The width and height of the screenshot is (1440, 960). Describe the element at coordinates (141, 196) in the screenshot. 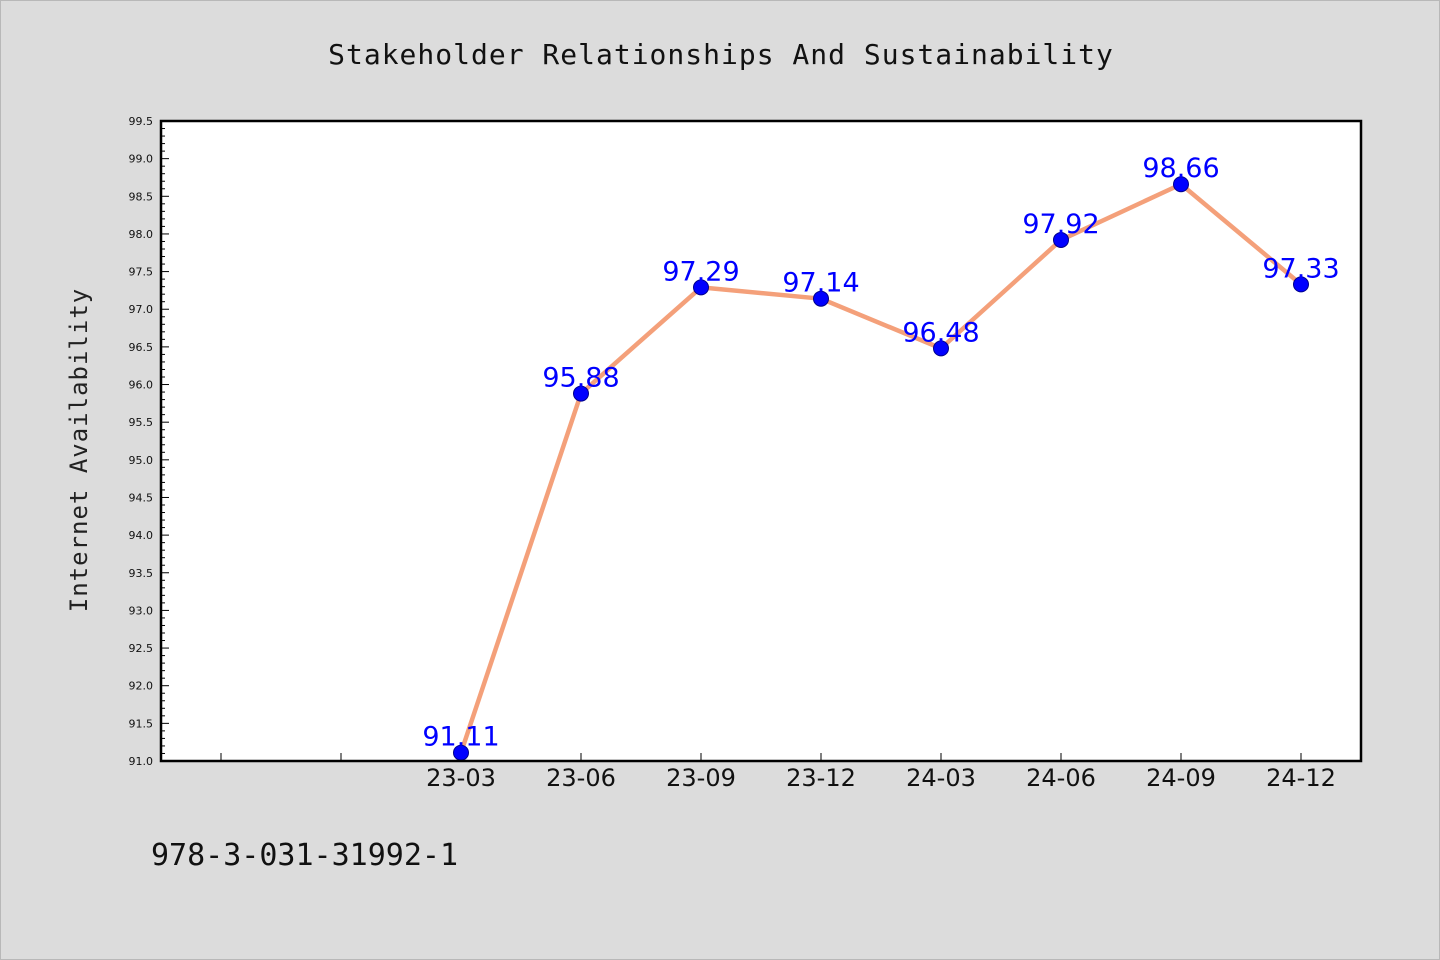

I see `y-tick-label: 98.5` at that location.